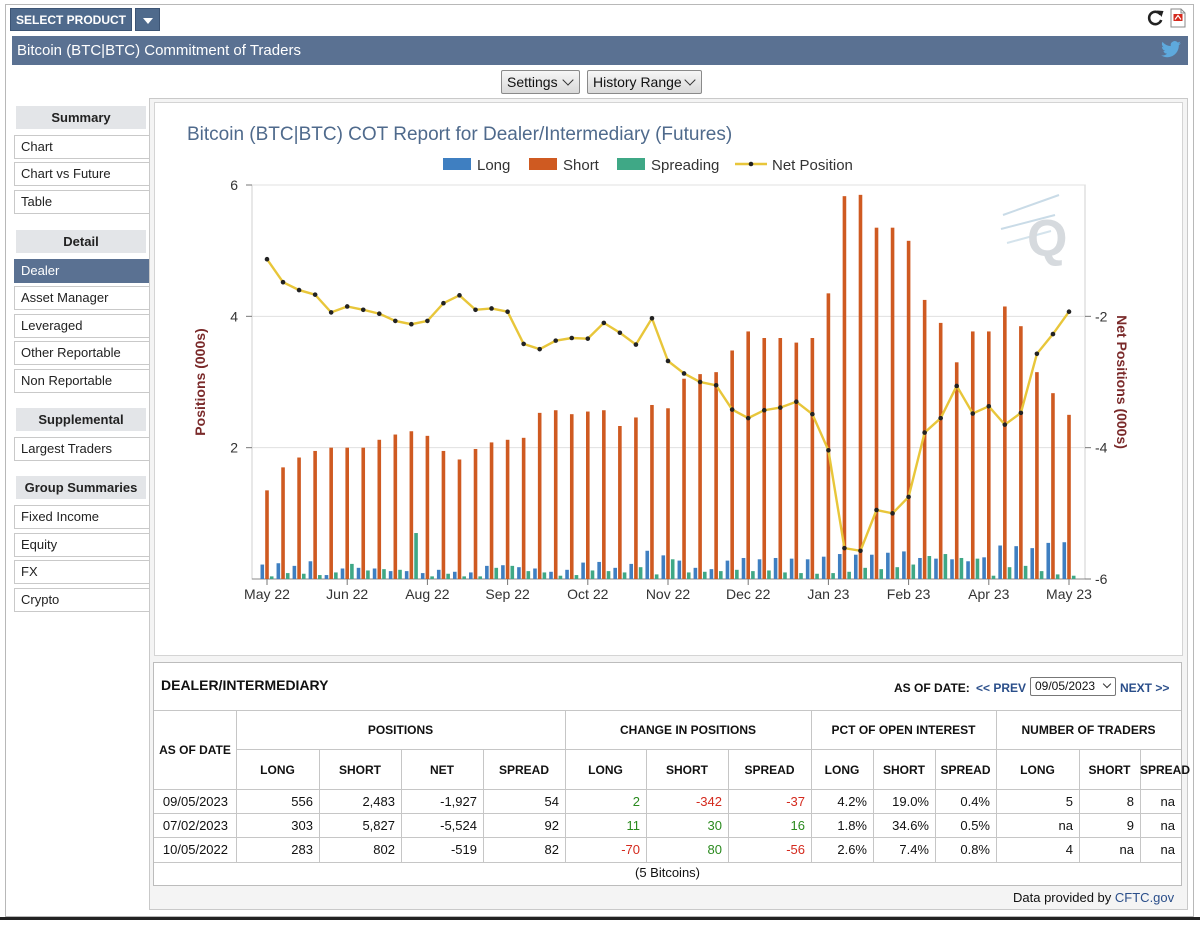 This screenshot has width=1200, height=927. I want to click on select-product-button: SELECT PRODUCT, so click(71, 19).